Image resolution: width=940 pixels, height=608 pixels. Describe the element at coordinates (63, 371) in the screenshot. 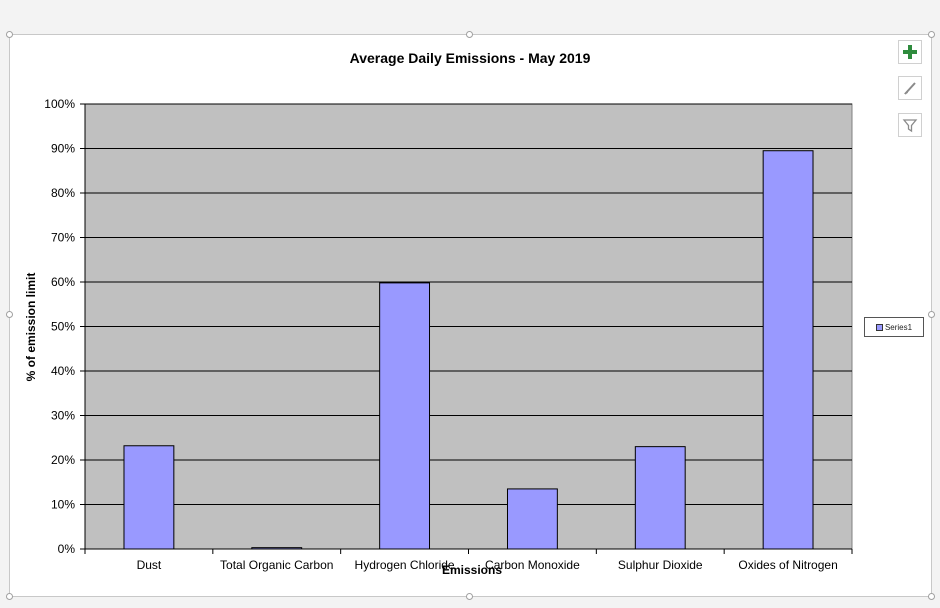

I see `y-tick-label: 40%` at that location.